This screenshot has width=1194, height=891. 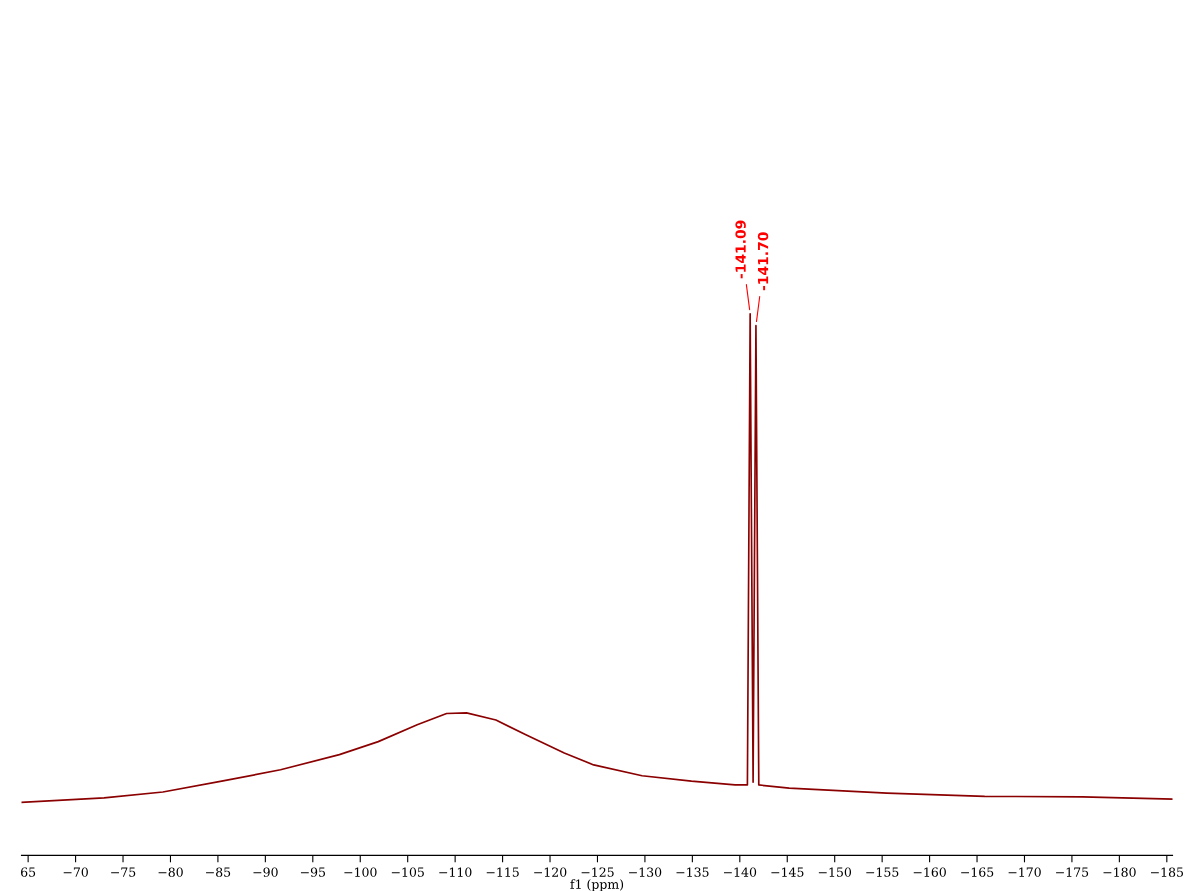 What do you see at coordinates (455, 872) in the screenshot?
I see `x-tick-label: −110` at bounding box center [455, 872].